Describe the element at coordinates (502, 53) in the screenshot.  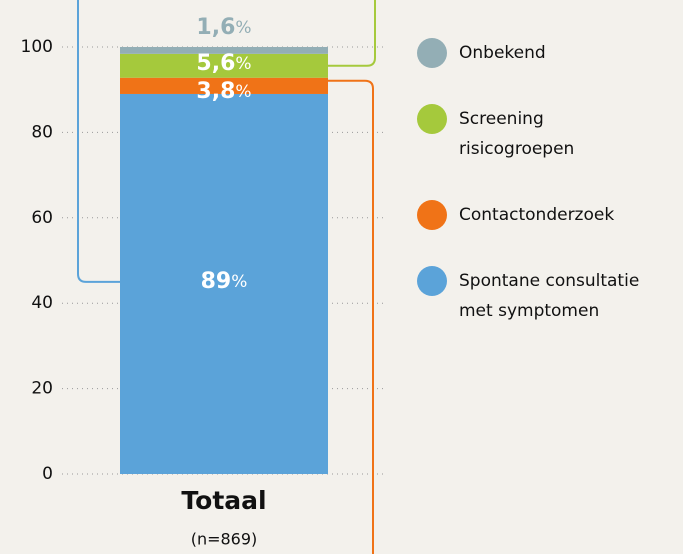
I see `legend-label: Onbekend` at that location.